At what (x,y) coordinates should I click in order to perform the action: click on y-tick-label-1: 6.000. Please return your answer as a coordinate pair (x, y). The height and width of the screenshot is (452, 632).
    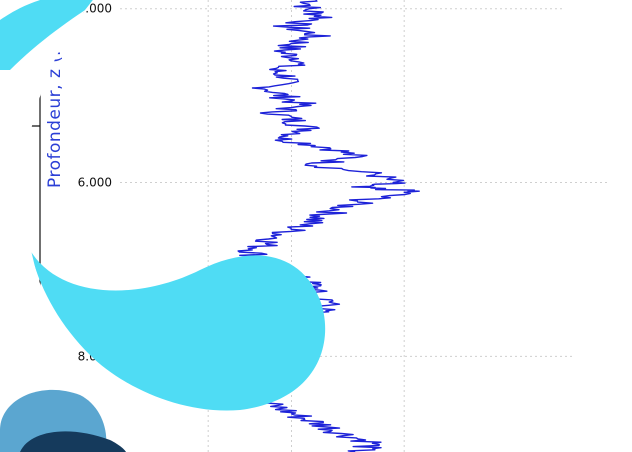
    Looking at the image, I should click on (95, 183).